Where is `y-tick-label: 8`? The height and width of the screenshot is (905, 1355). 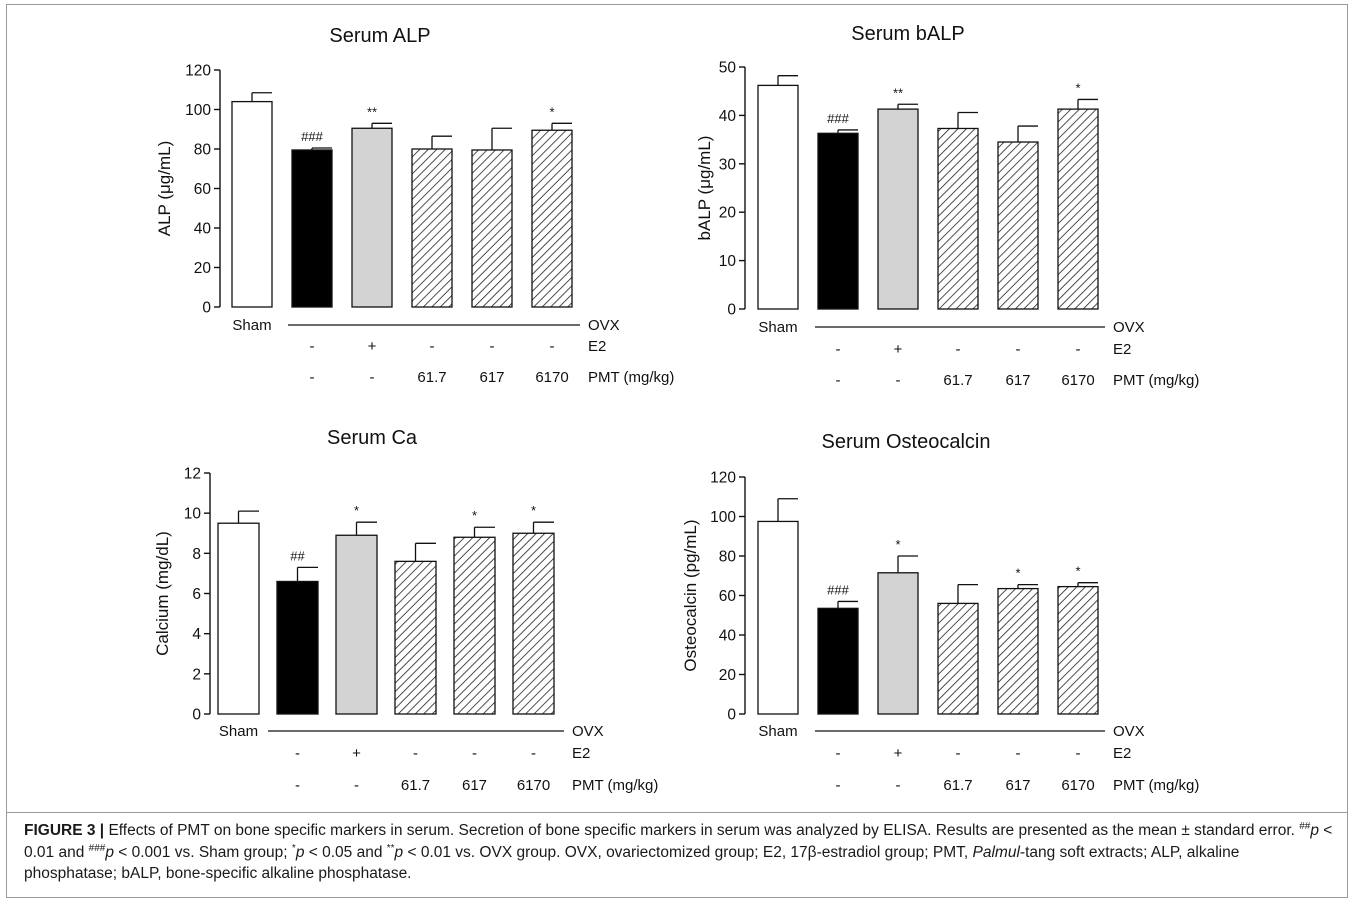
y-tick-label: 8 is located at coordinates (196, 554).